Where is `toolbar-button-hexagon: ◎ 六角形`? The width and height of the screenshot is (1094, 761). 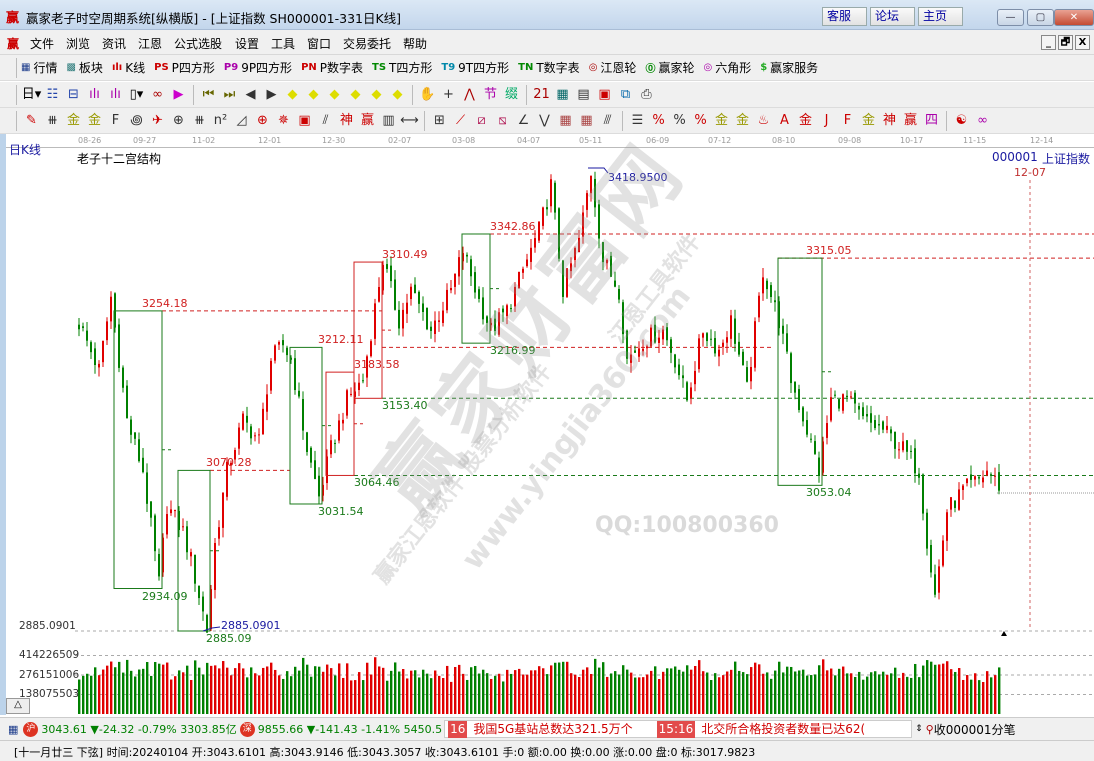
toolbar-button-hexagon: ◎ 六角形 is located at coordinates (727, 67).